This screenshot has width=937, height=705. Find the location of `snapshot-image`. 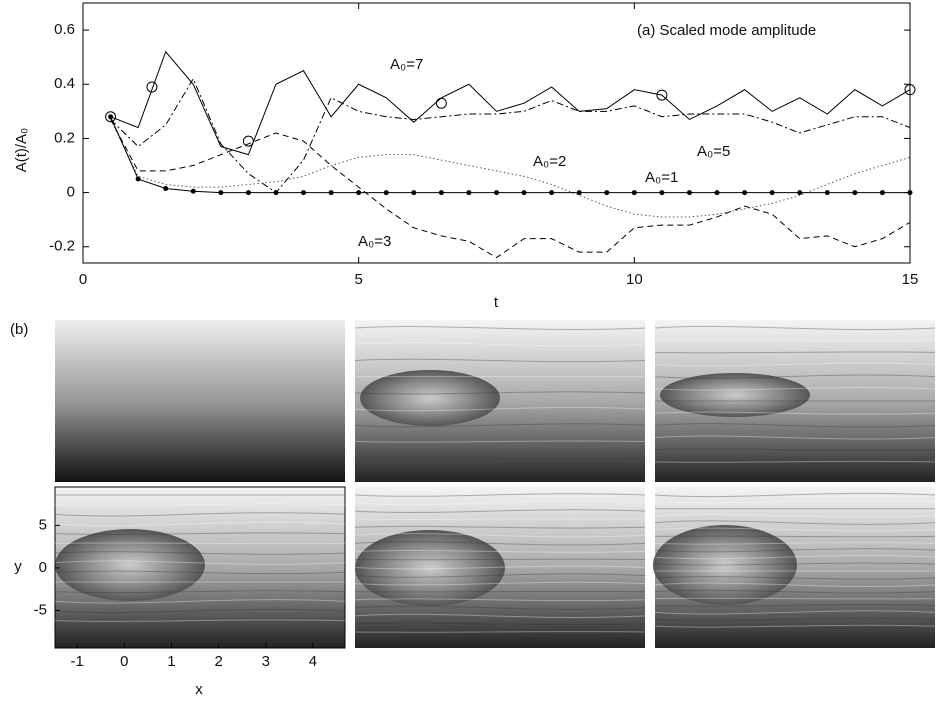

snapshot-image is located at coordinates (200, 401).